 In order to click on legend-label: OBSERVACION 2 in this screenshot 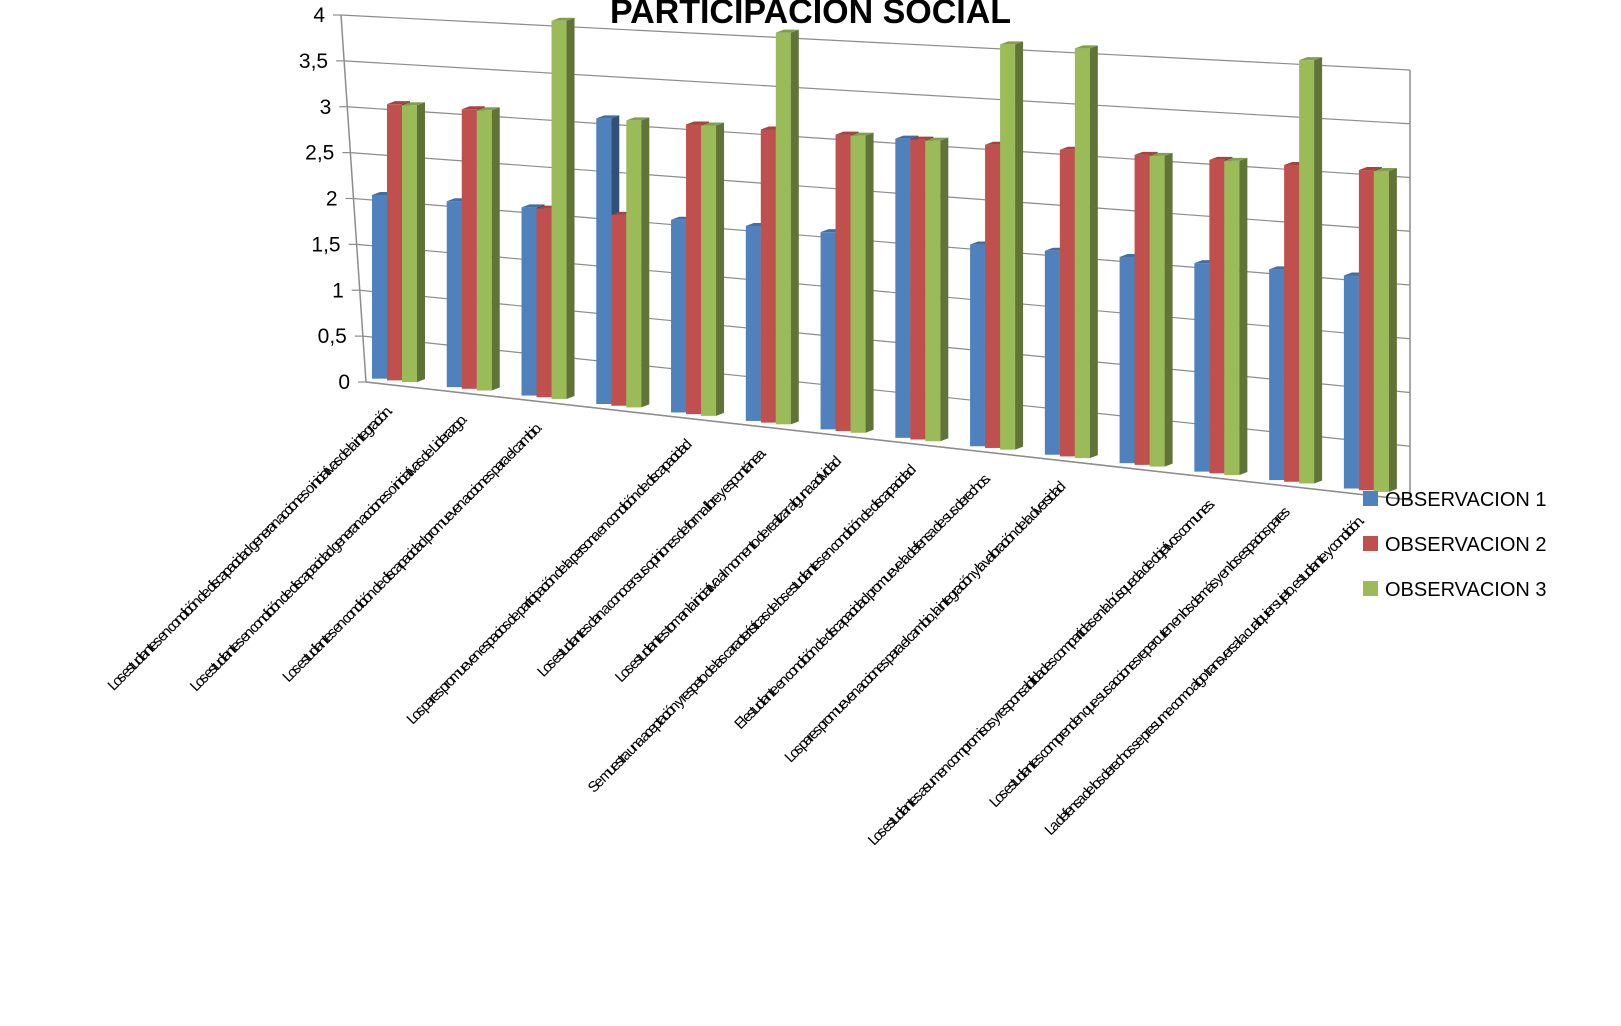, I will do `click(1466, 545)`.